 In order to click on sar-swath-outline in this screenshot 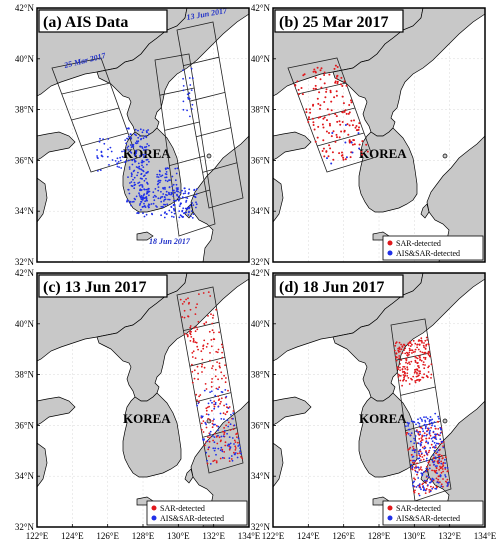, I will do `click(421, 410)`.